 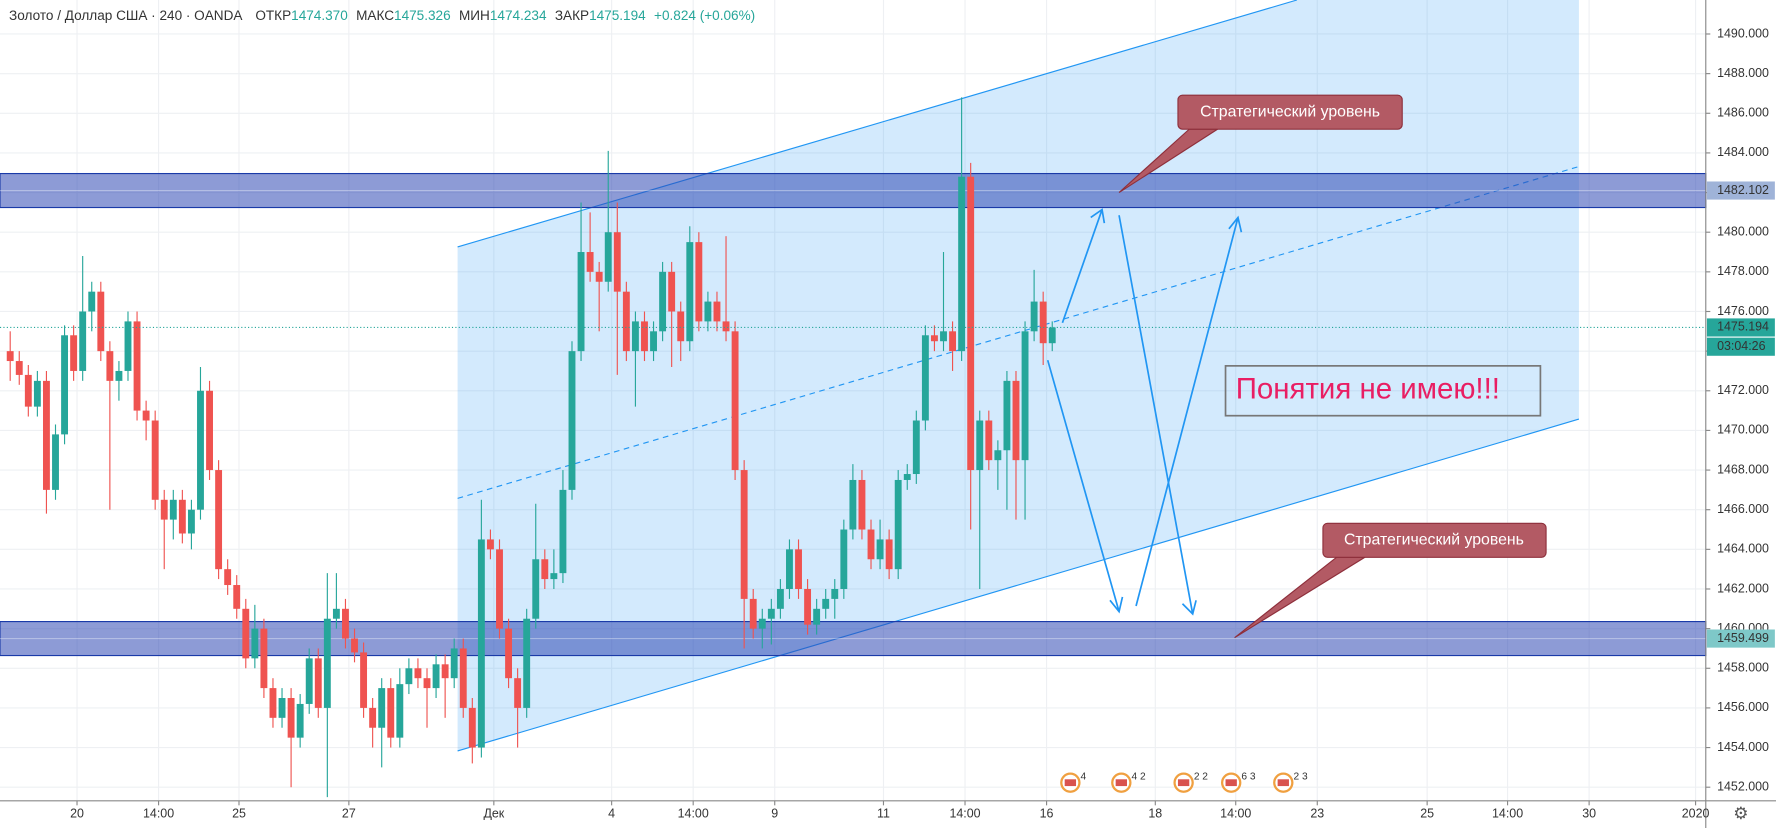 I want to click on symbol: Золото / Доллар США · 240 · OANDA, so click(x=126, y=14).